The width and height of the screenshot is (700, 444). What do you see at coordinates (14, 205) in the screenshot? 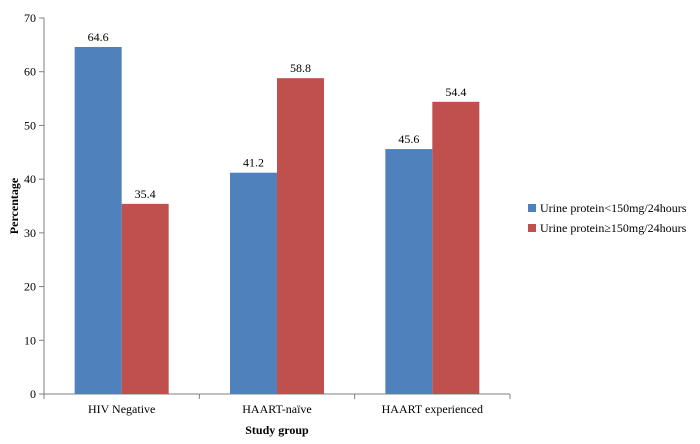
I see `y-axis-title: Percentage` at bounding box center [14, 205].